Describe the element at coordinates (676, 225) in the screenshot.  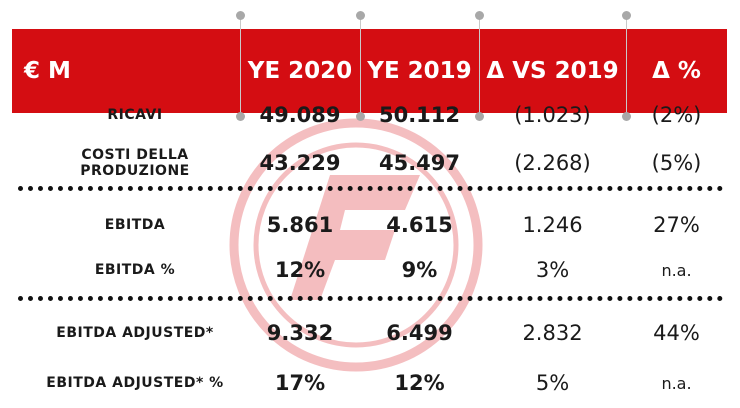
I see `value-delta-pct: 27%` at that location.